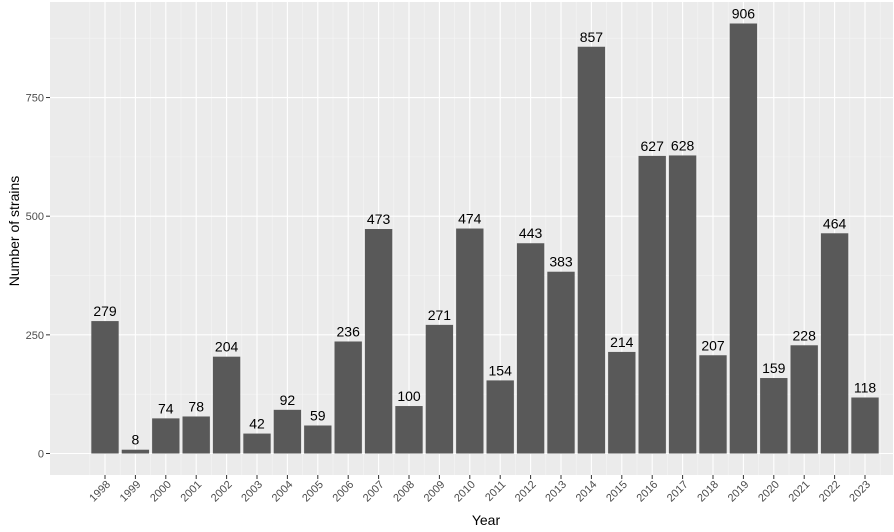 The width and height of the screenshot is (894, 532). Describe the element at coordinates (283, 492) in the screenshot. I see `x-tick-label: 2004` at that location.